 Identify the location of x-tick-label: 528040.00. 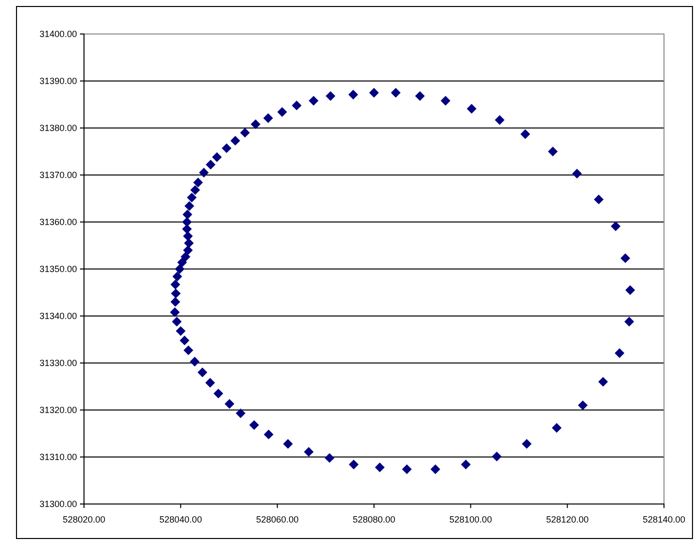
(180, 519).